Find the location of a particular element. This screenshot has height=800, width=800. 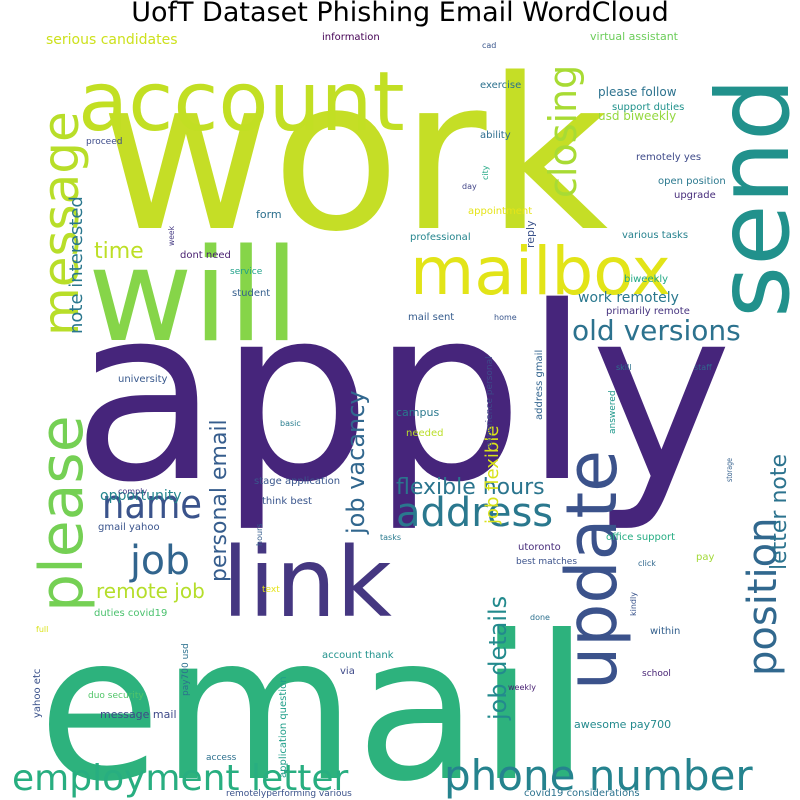

word-letter-note: letter note is located at coordinates (779, 512).